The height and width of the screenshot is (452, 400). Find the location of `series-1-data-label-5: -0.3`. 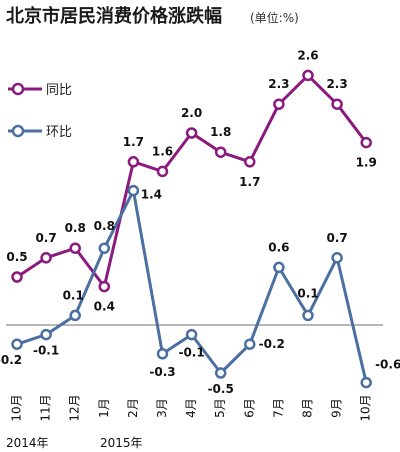

series-1-data-label-5: -0.3 is located at coordinates (162, 372).